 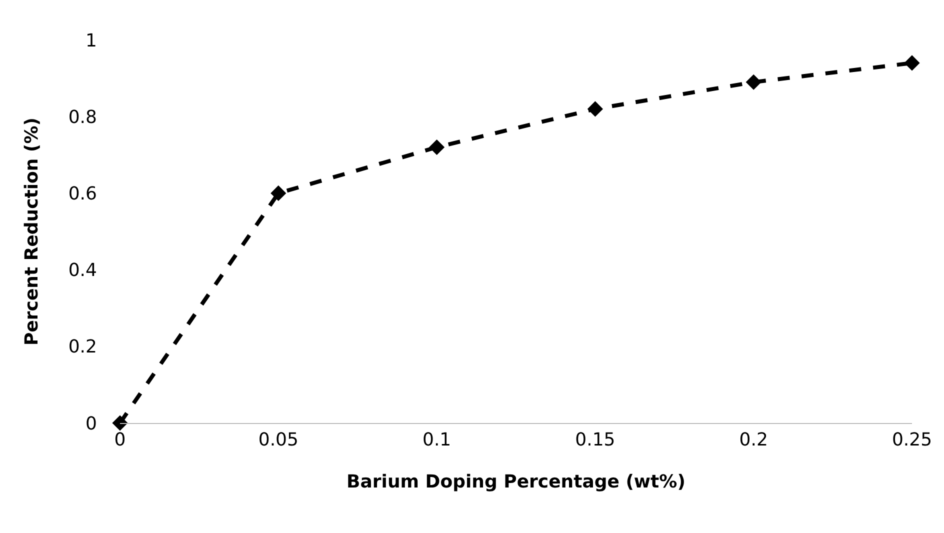 What do you see at coordinates (437, 440) in the screenshot?
I see `x-tick-label: 0.1` at bounding box center [437, 440].